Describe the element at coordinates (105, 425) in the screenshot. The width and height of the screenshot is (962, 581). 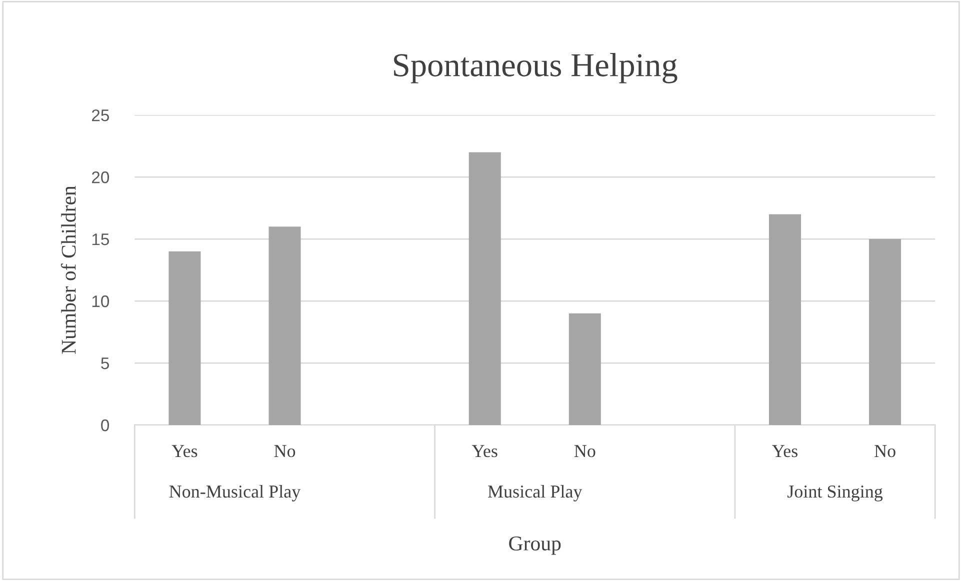
I see `y-tick-label: 0` at that location.